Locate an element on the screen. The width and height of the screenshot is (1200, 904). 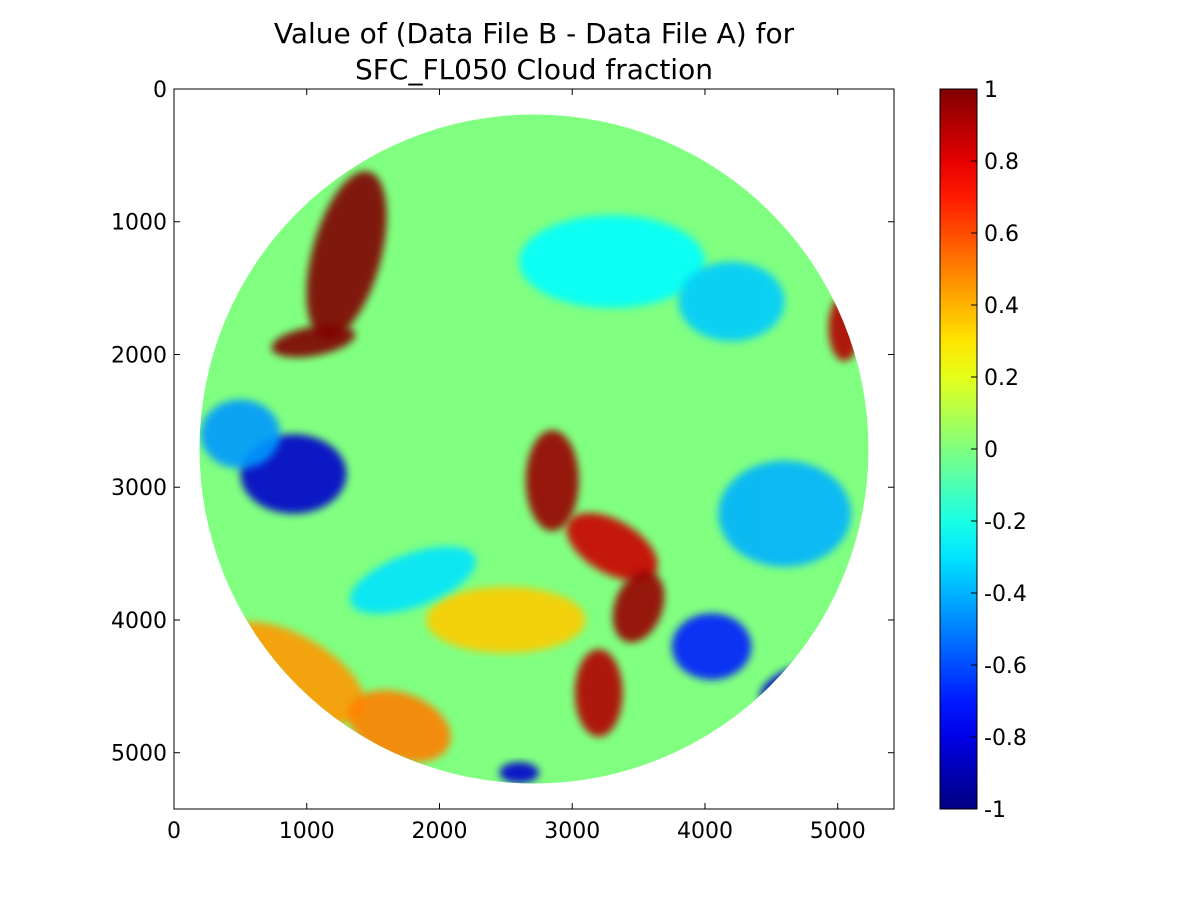
y-tick-label: 1000 is located at coordinates (139, 223).